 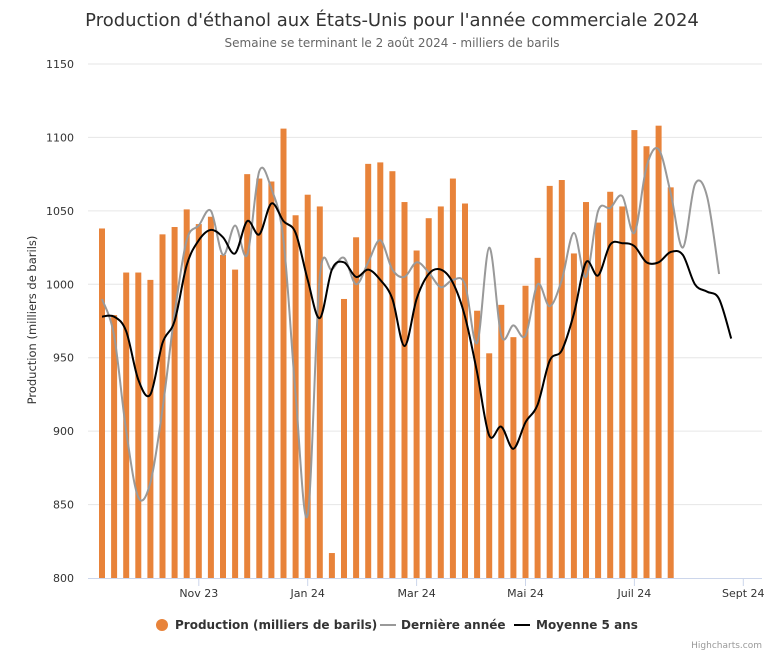 What do you see at coordinates (306, 593) in the screenshot?
I see `x-tick-label: Jan 24` at bounding box center [306, 593].